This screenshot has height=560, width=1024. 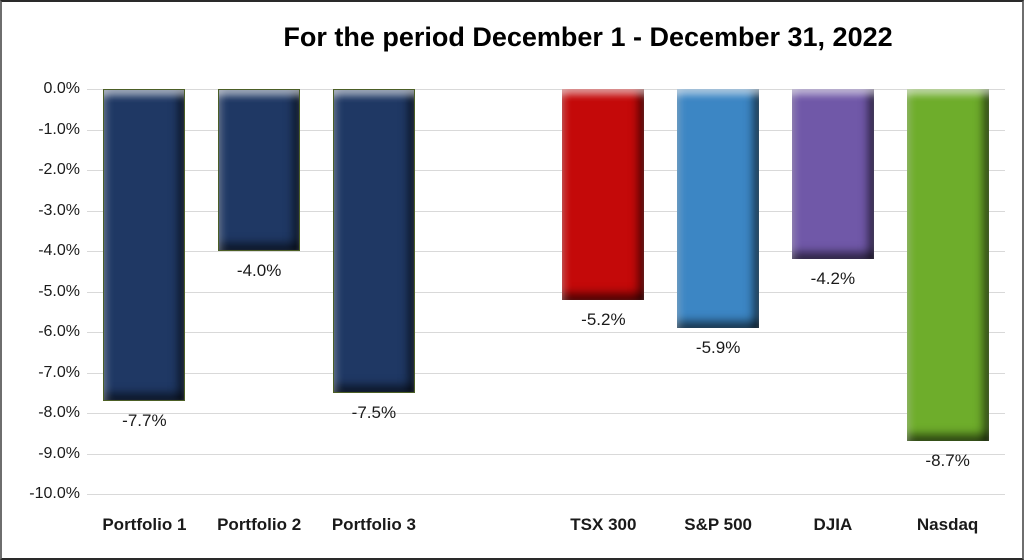 What do you see at coordinates (59, 453) in the screenshot?
I see `y-axis-tick-label: -9.0%` at bounding box center [59, 453].